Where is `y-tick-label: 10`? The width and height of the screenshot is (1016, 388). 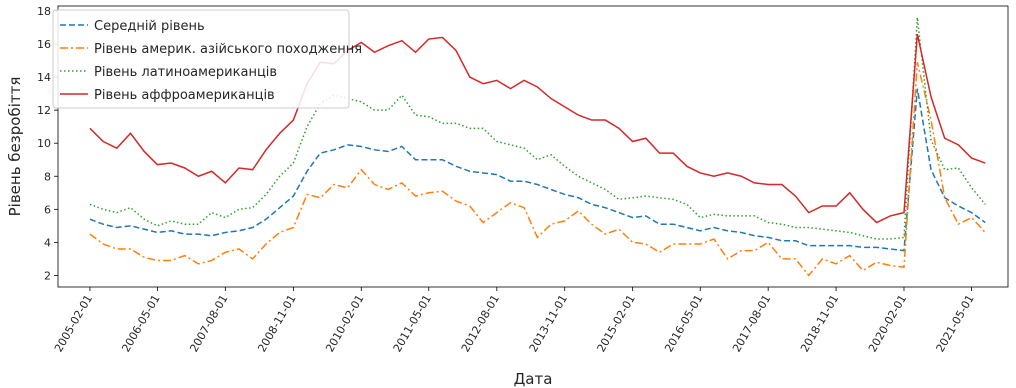
y-tick-label: 10 is located at coordinates (44, 143).